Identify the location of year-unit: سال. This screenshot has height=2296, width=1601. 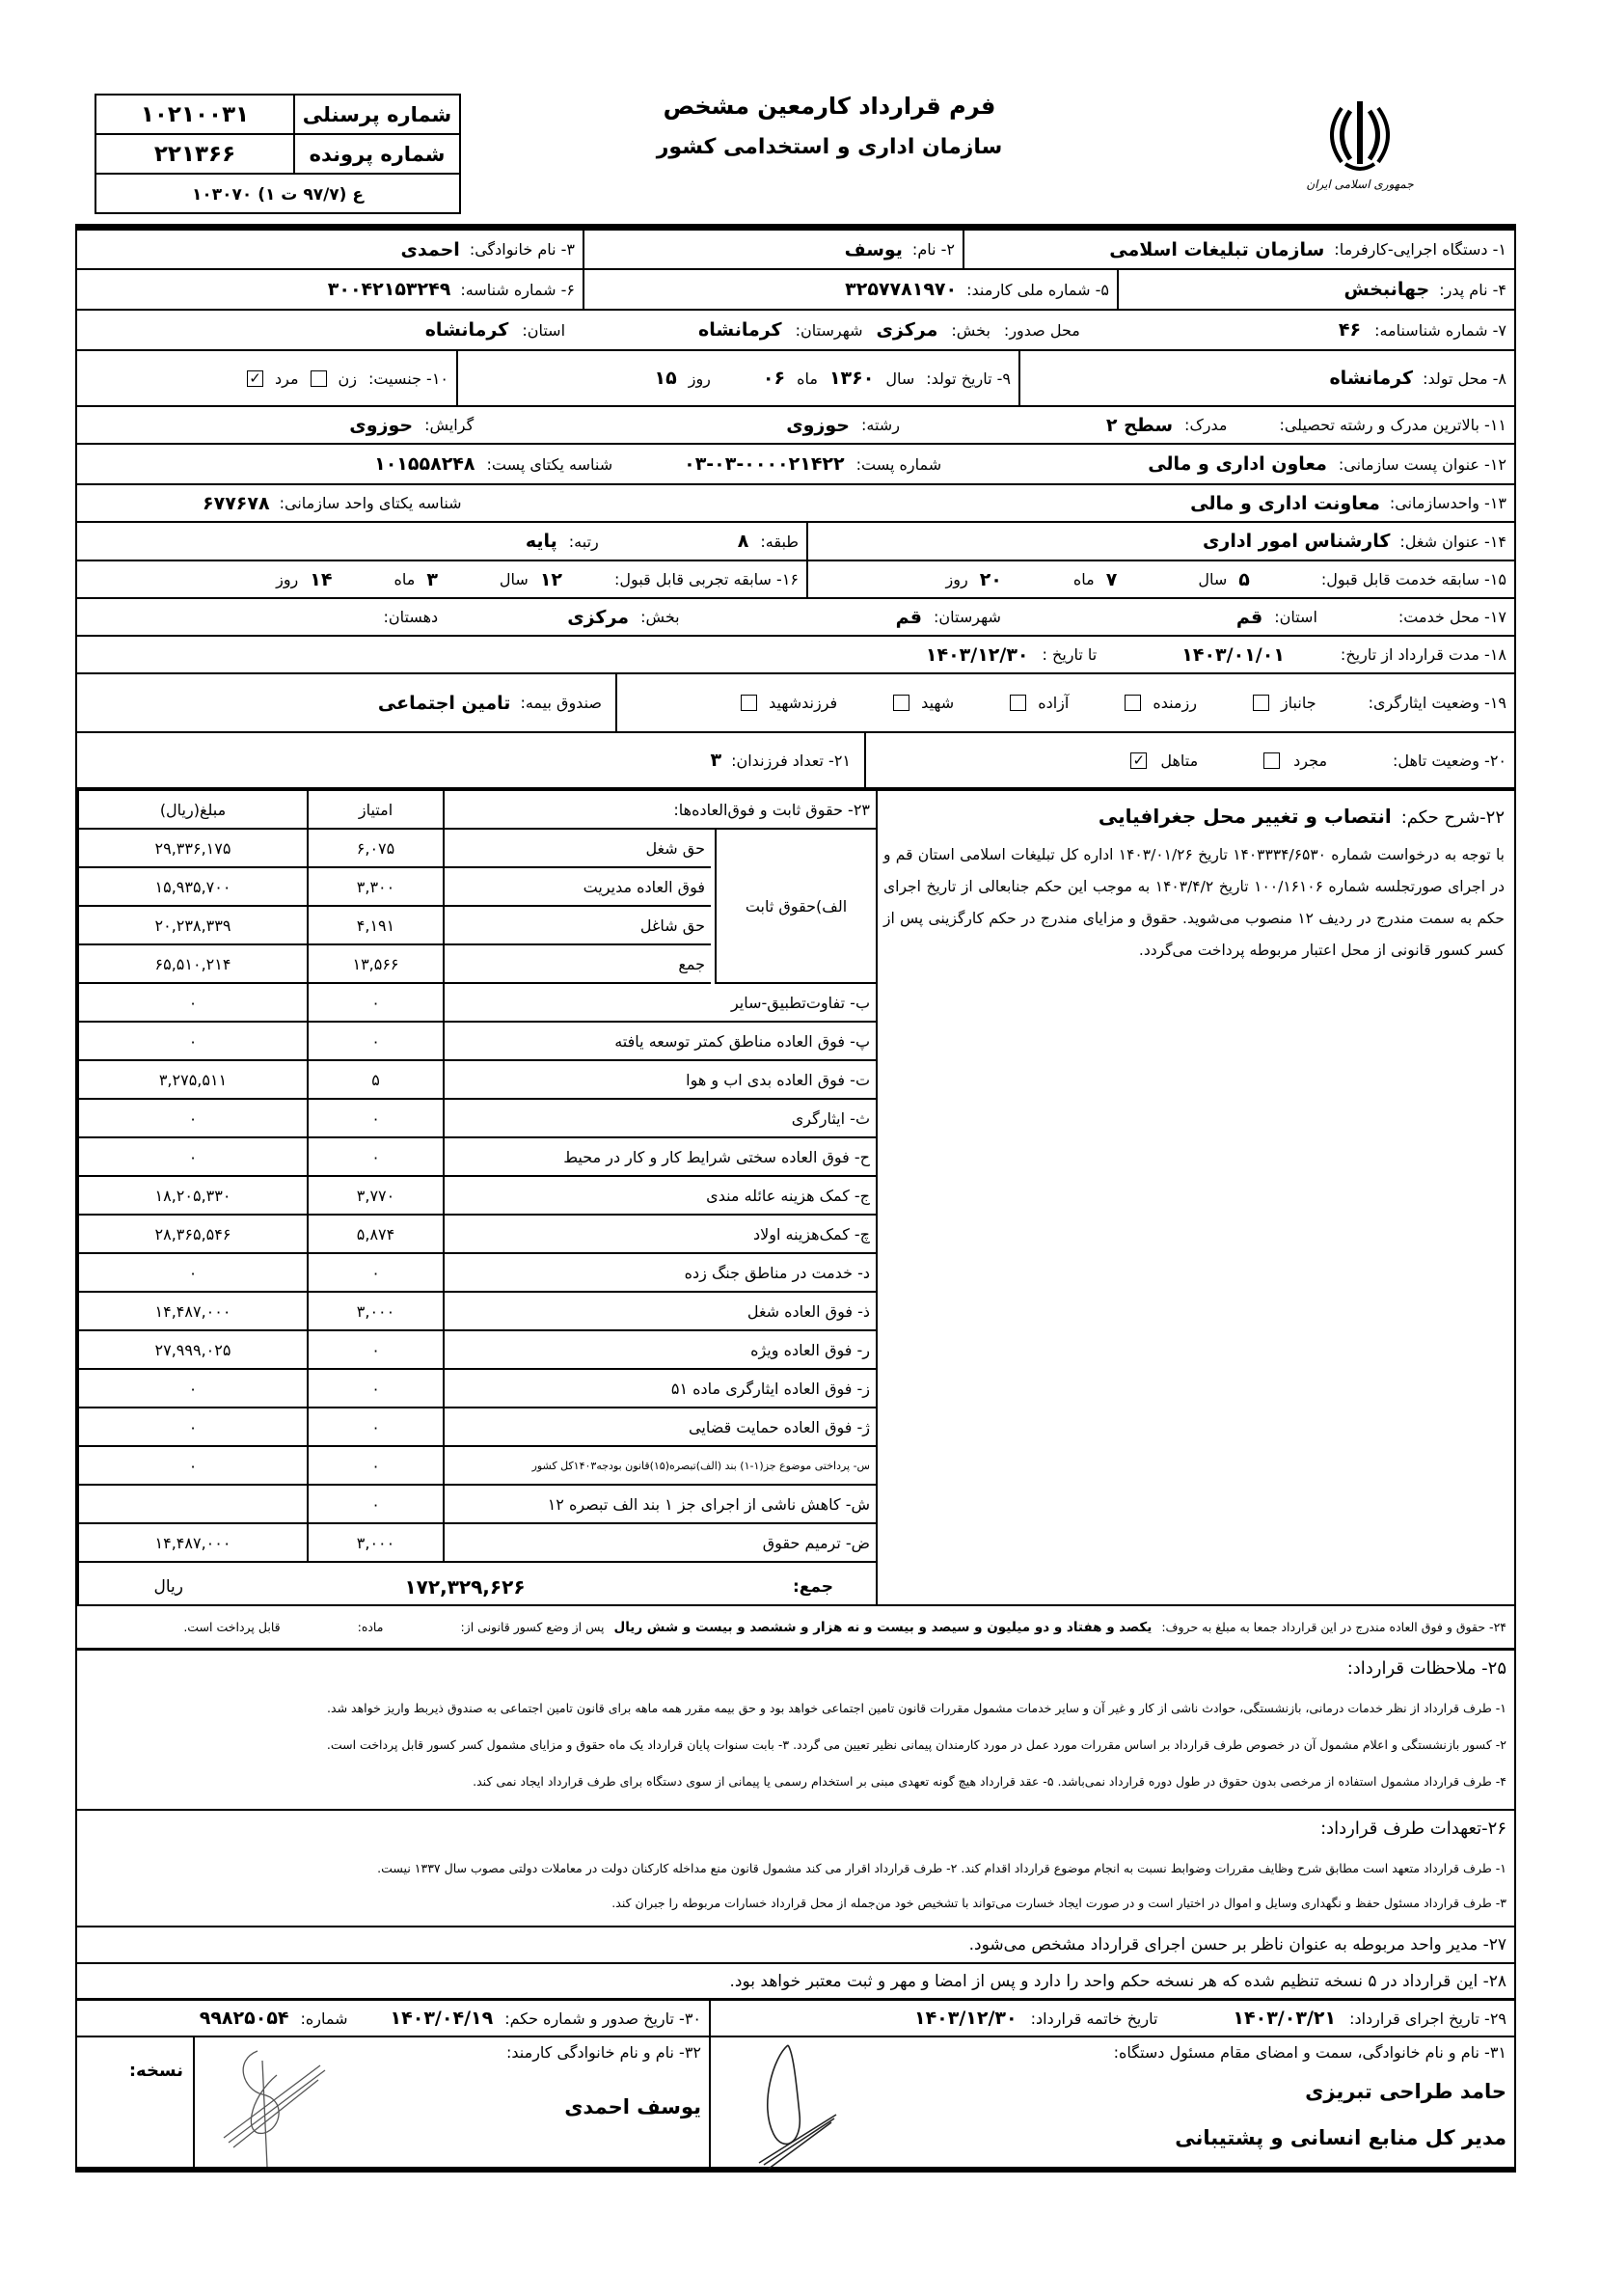
(514, 579).